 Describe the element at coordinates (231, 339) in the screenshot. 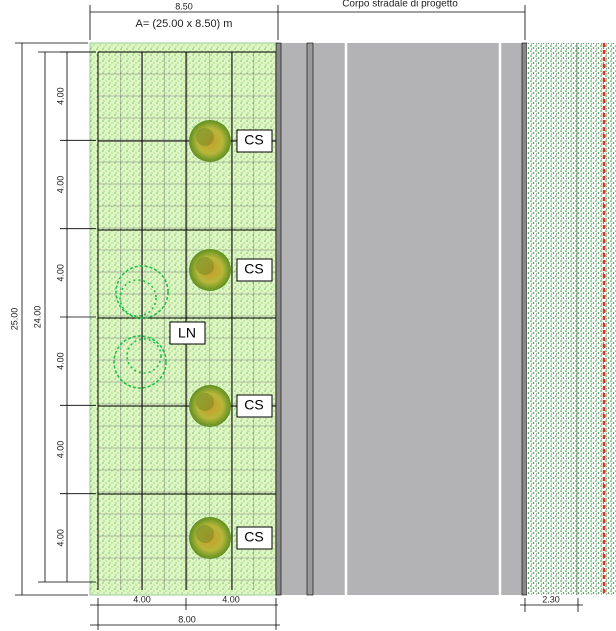

I see `trees: CS CS CS CS` at that location.